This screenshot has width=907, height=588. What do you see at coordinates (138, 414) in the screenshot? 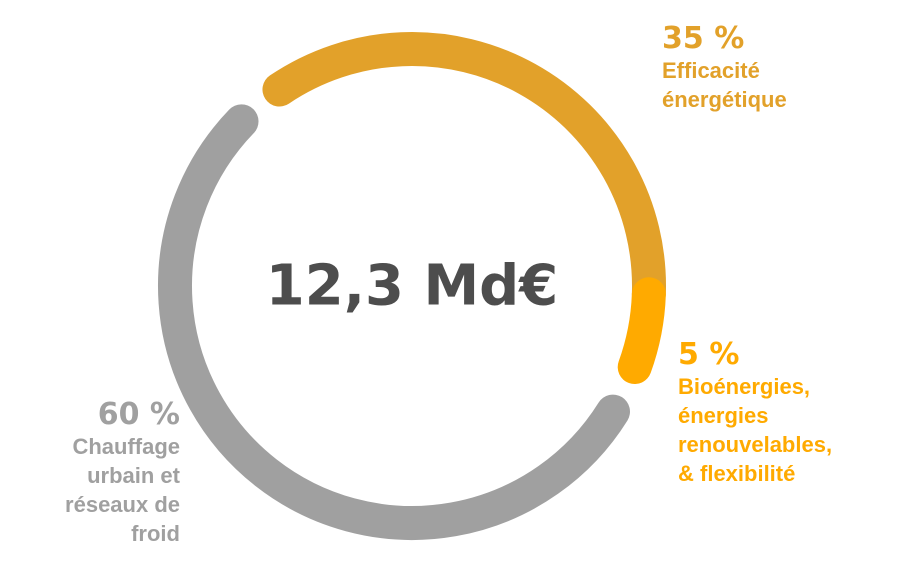
I see `slice-percent-district-heating: 60 %` at bounding box center [138, 414].